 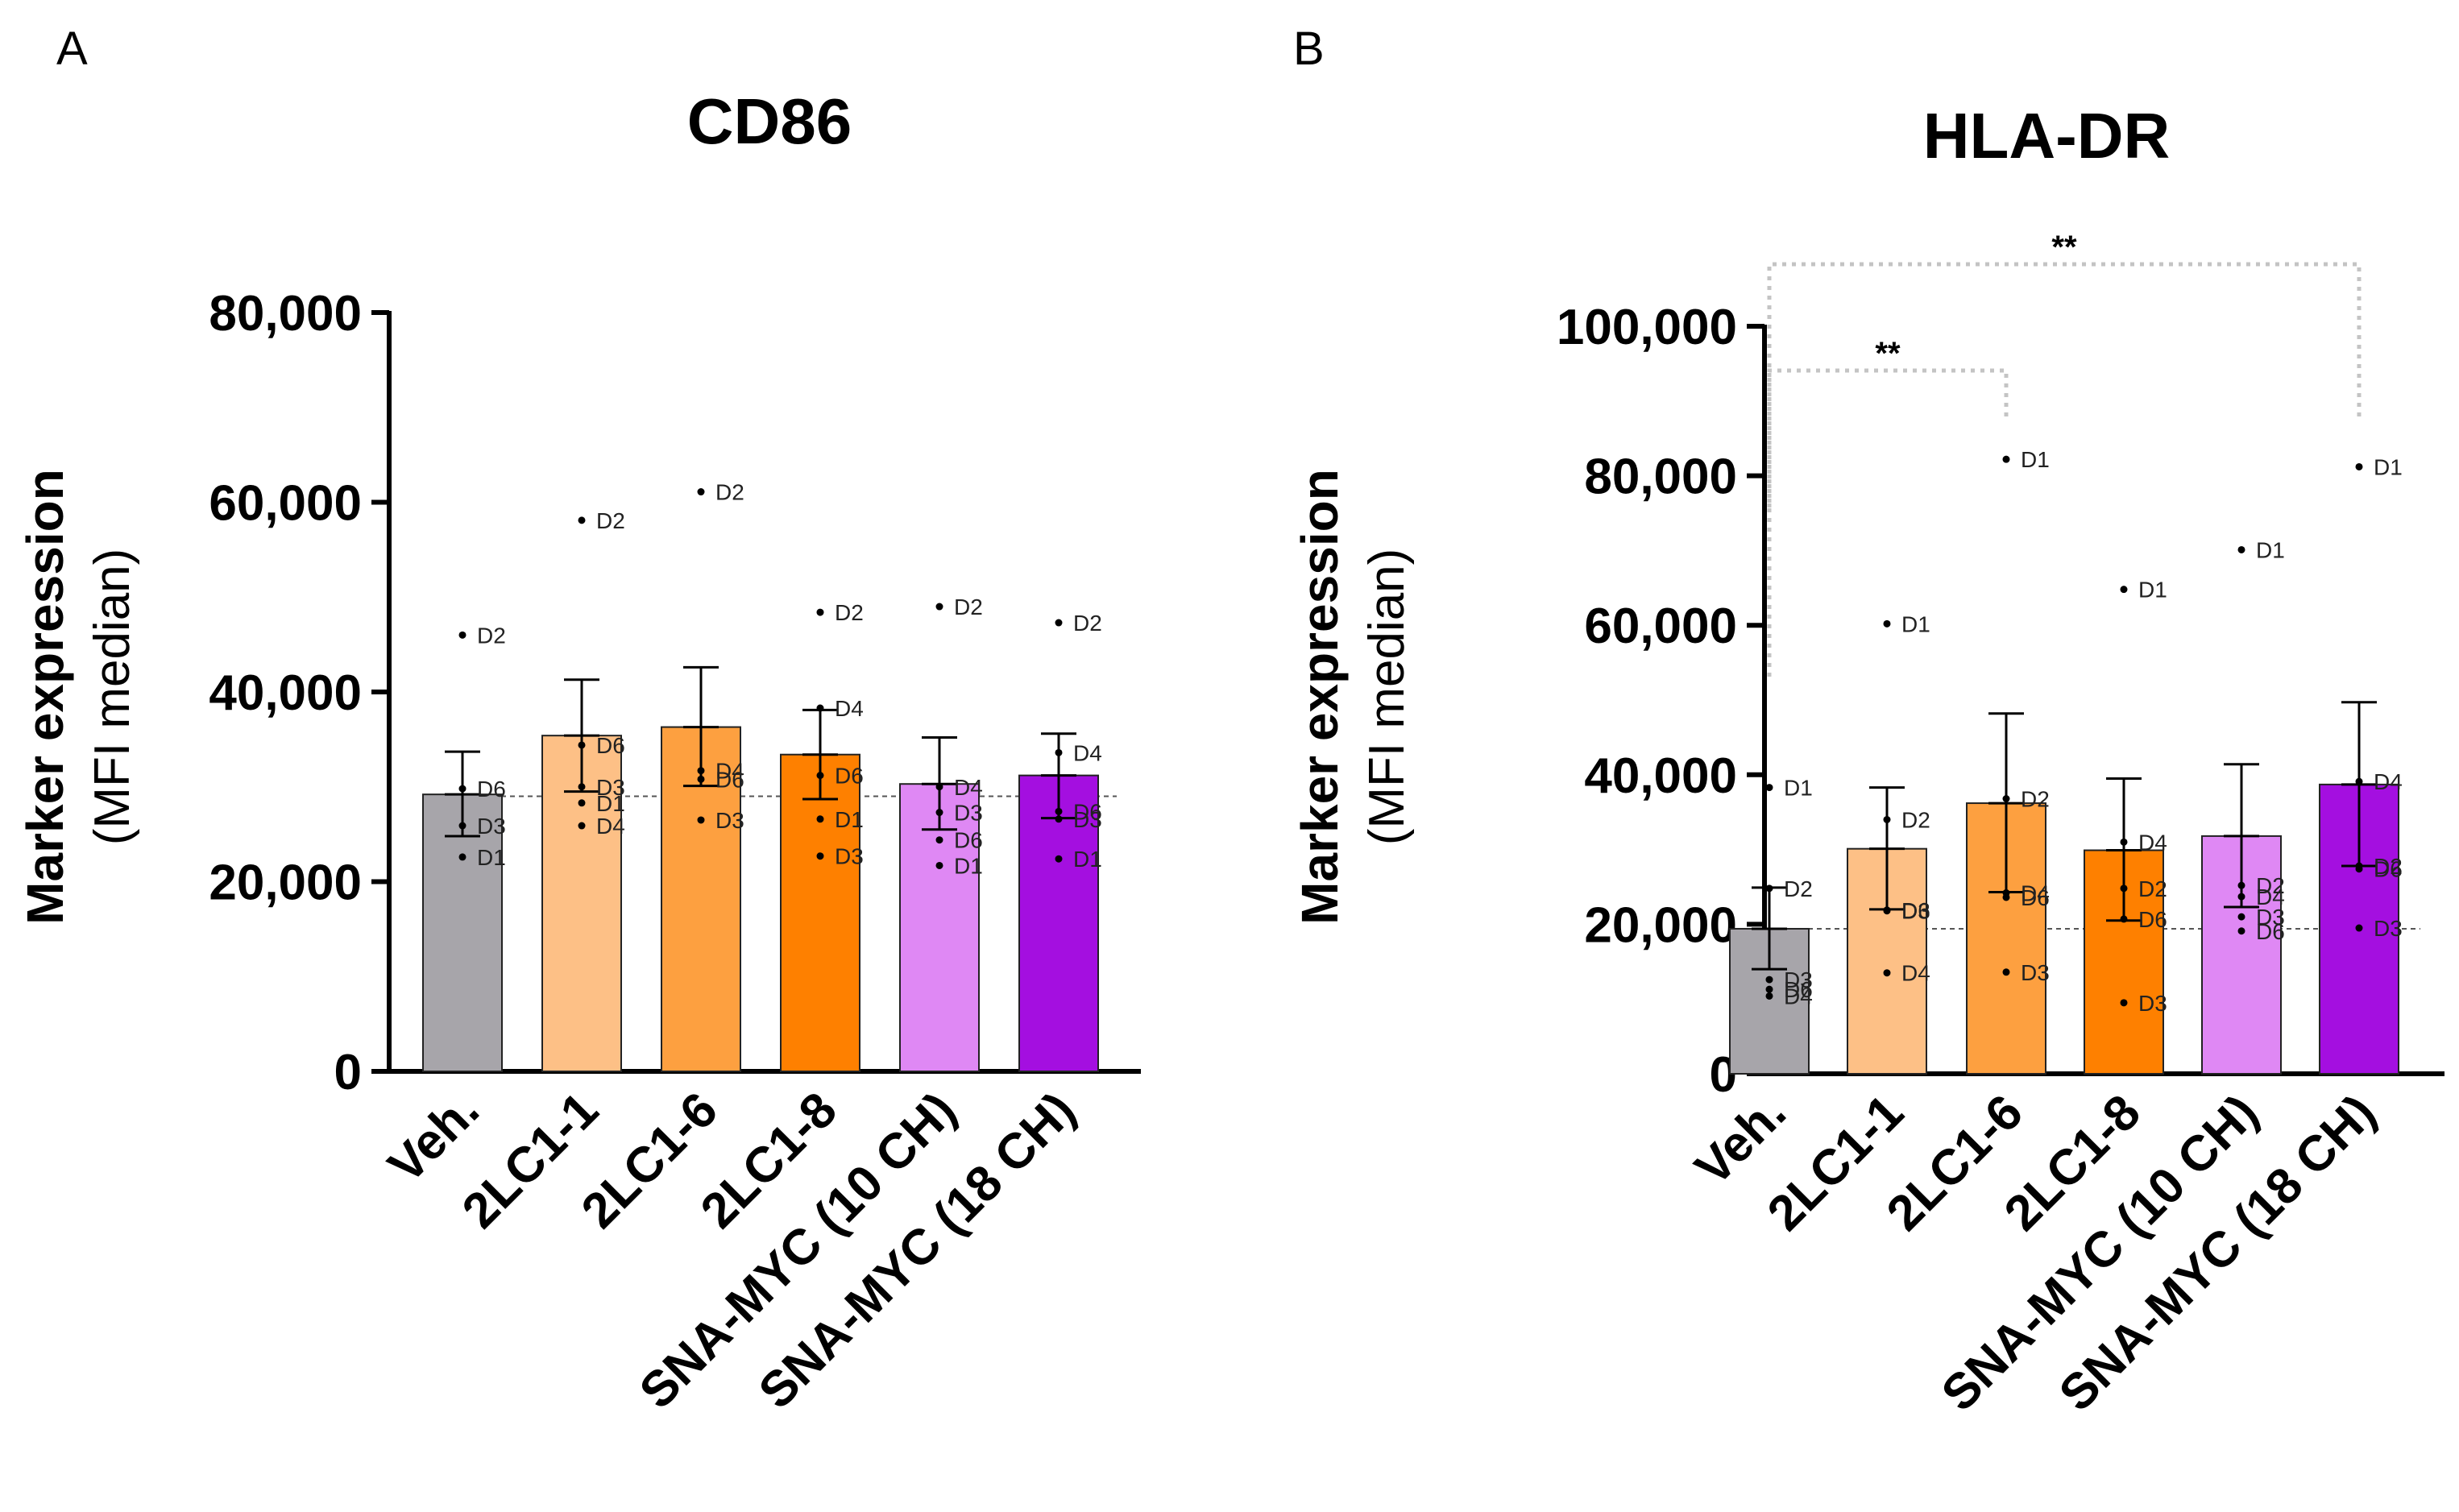 What do you see at coordinates (286, 883) in the screenshot?
I see `panel-a-ytick-label: 20,000` at bounding box center [286, 883].